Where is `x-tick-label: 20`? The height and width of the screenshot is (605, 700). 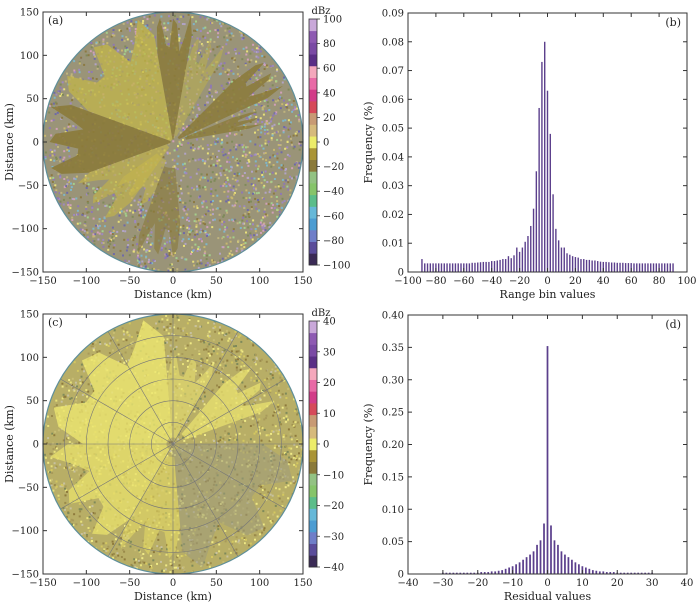
x-tick-label: 20 is located at coordinates (575, 281).